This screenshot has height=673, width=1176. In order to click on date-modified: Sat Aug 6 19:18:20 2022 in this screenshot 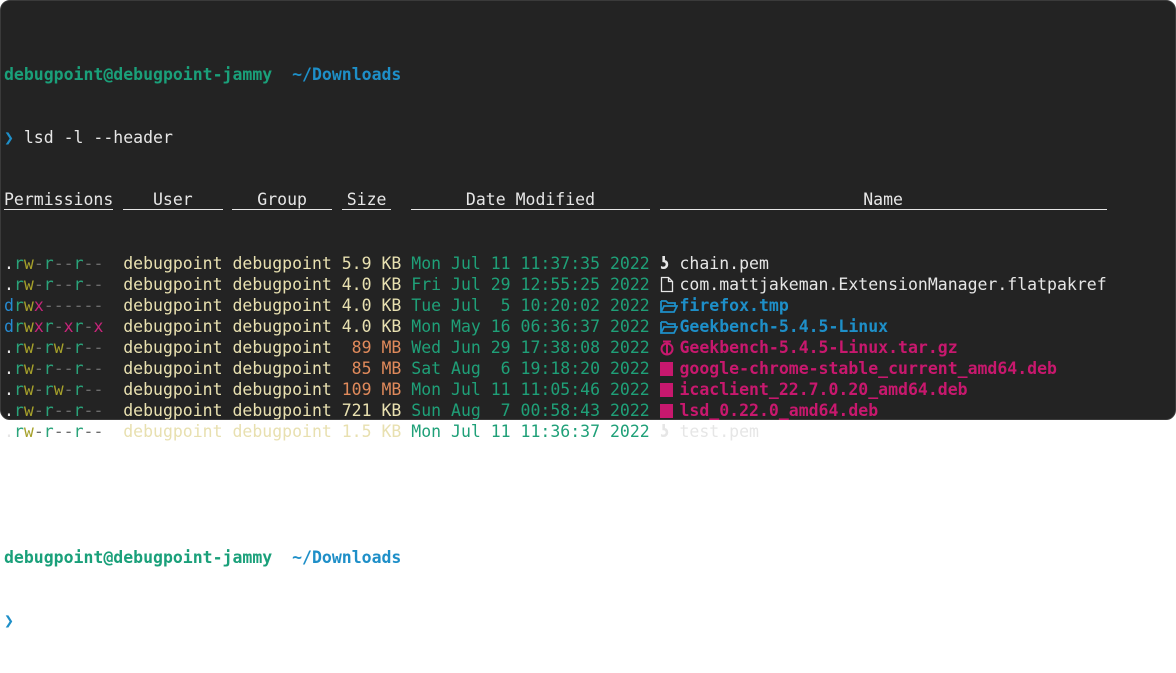, I will do `click(530, 368)`.